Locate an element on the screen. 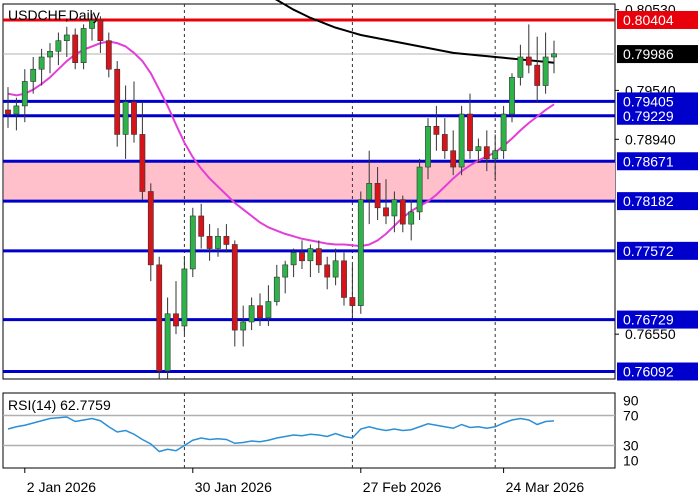 This screenshot has height=500, width=700. level-label-0.76729: 0.76729 is located at coordinates (648, 320).